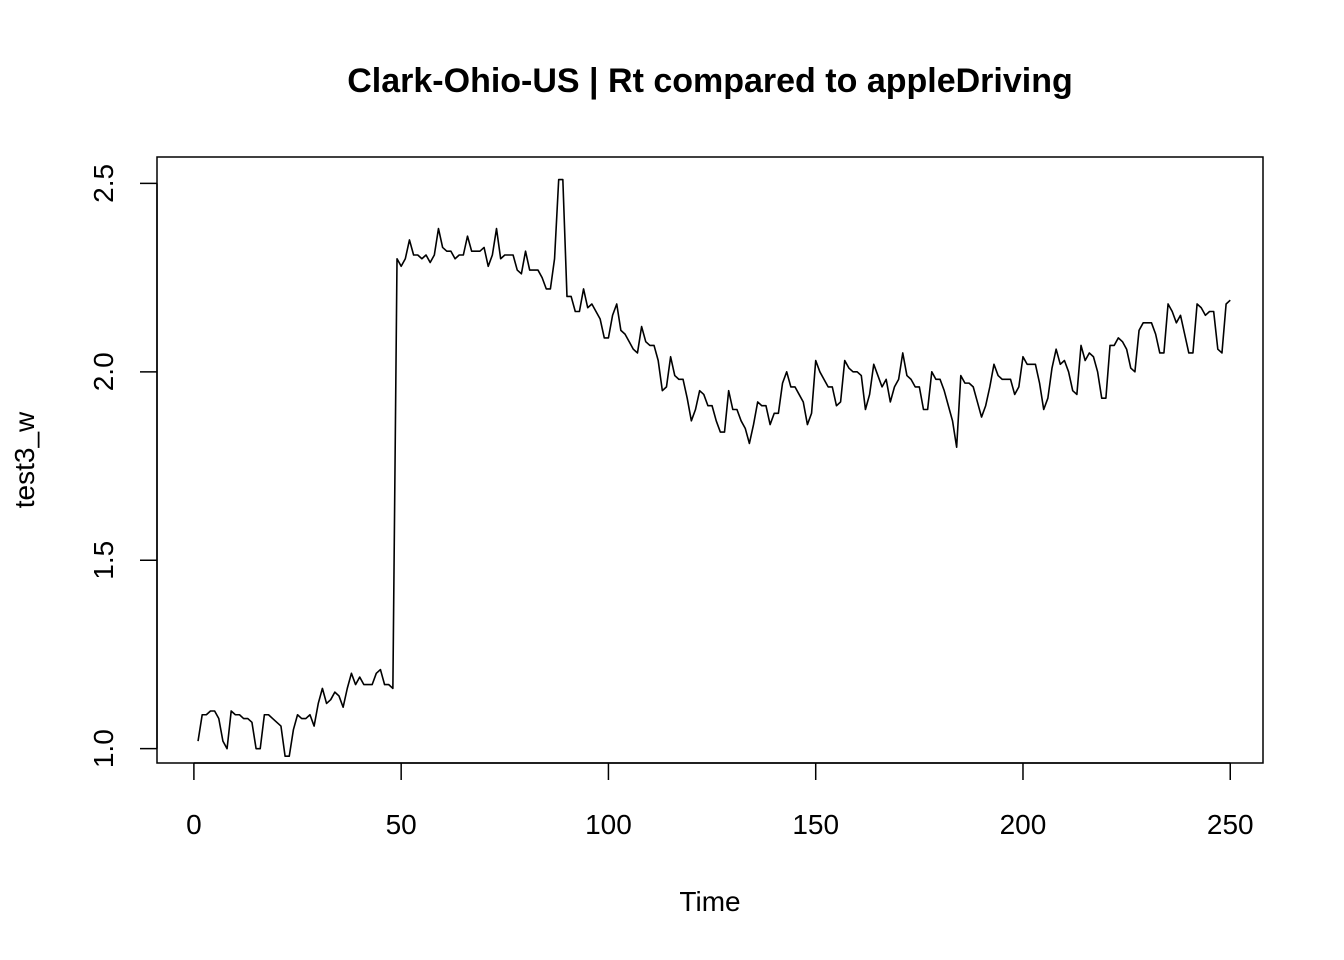 The image size is (1344, 960). Describe the element at coordinates (103, 748) in the screenshot. I see `y-tick-label: 1.0` at that location.